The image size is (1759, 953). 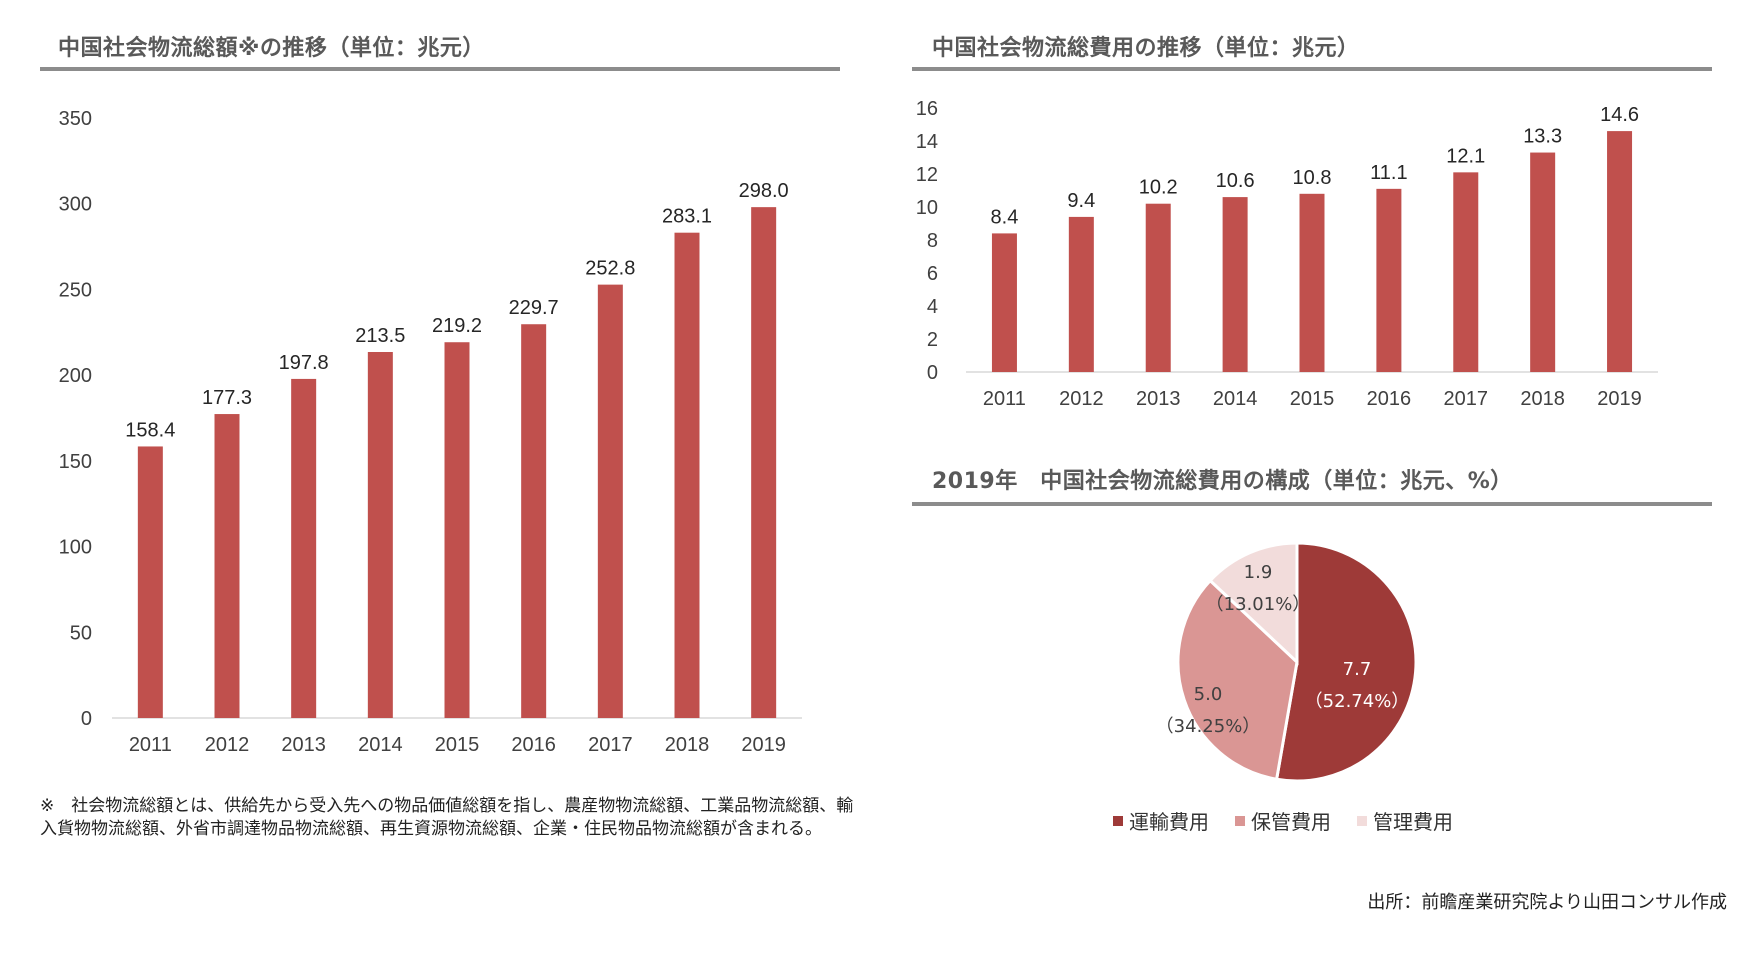 I want to click on cost-data-label-2019: 14.6, so click(x=1619, y=115).